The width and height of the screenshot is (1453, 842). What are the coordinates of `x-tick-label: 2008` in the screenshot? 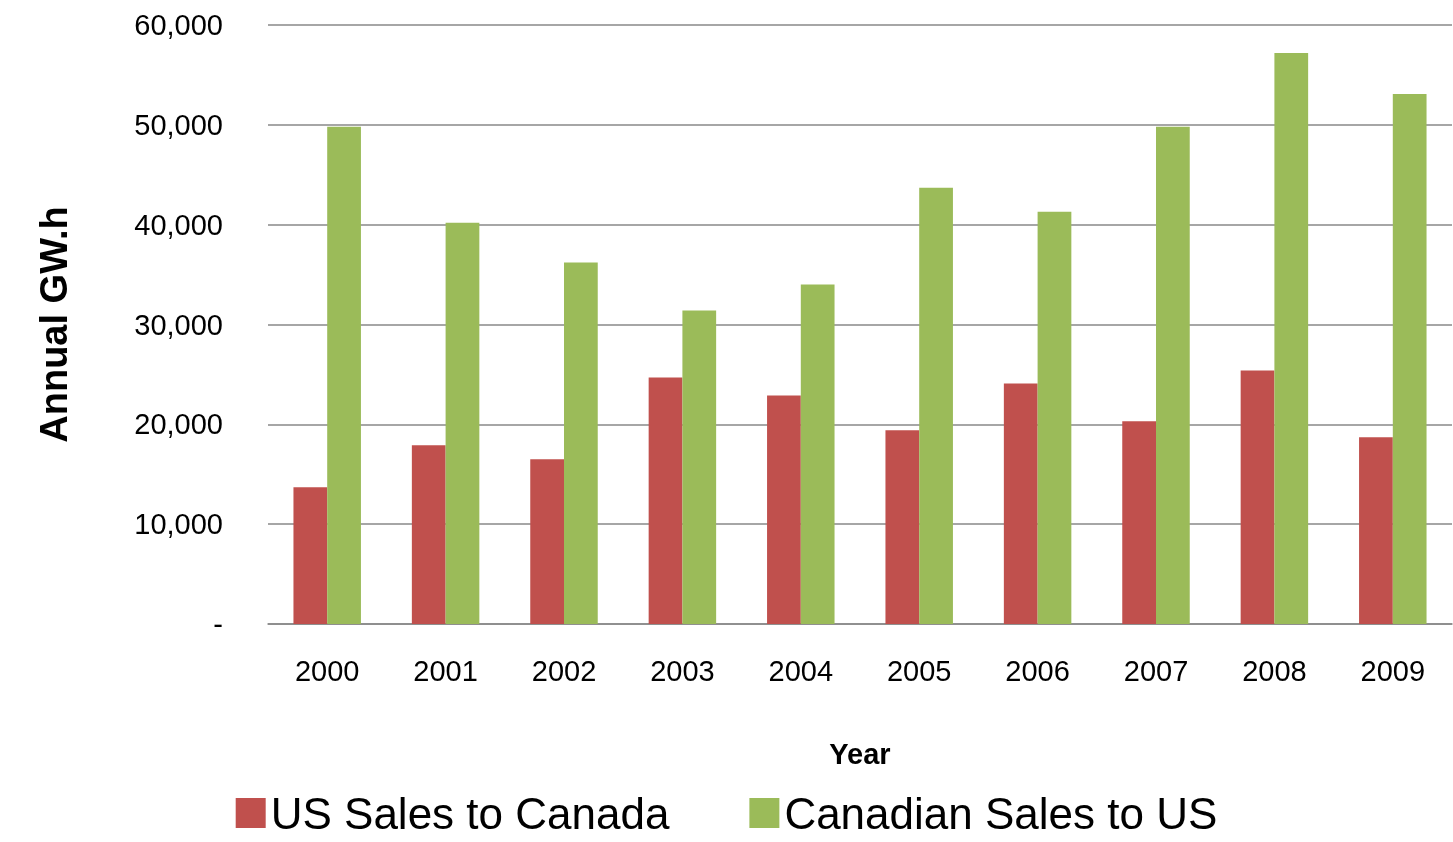 It's located at (1274, 670).